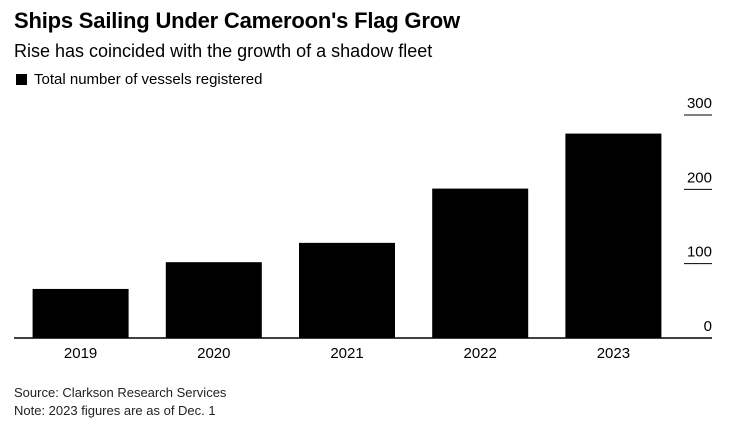  Describe the element at coordinates (699, 177) in the screenshot. I see `y-tick-label: 200` at that location.